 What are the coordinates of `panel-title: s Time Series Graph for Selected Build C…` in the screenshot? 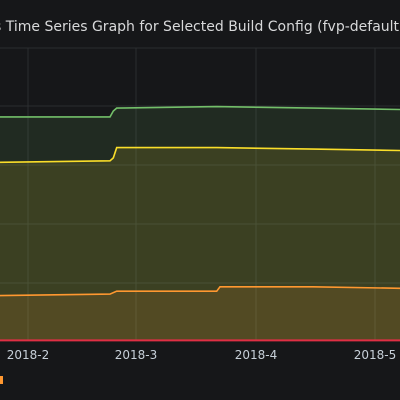 It's located at (200, 27).